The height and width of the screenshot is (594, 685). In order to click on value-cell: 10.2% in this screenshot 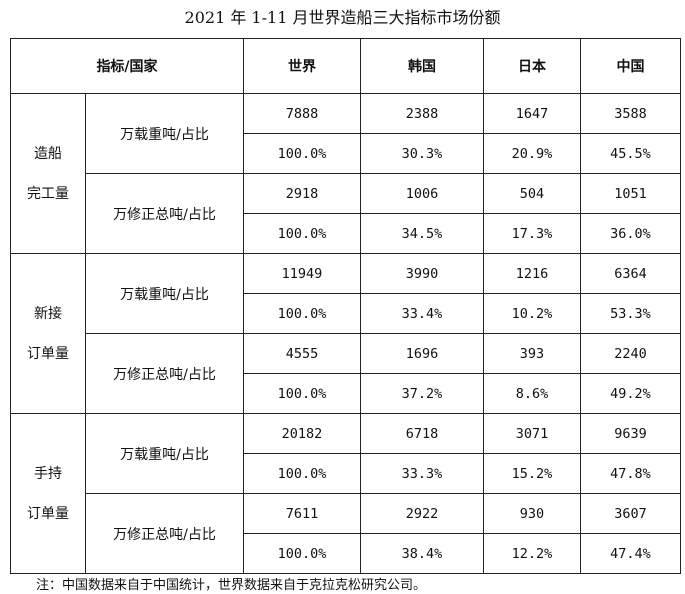, I will do `click(532, 313)`.